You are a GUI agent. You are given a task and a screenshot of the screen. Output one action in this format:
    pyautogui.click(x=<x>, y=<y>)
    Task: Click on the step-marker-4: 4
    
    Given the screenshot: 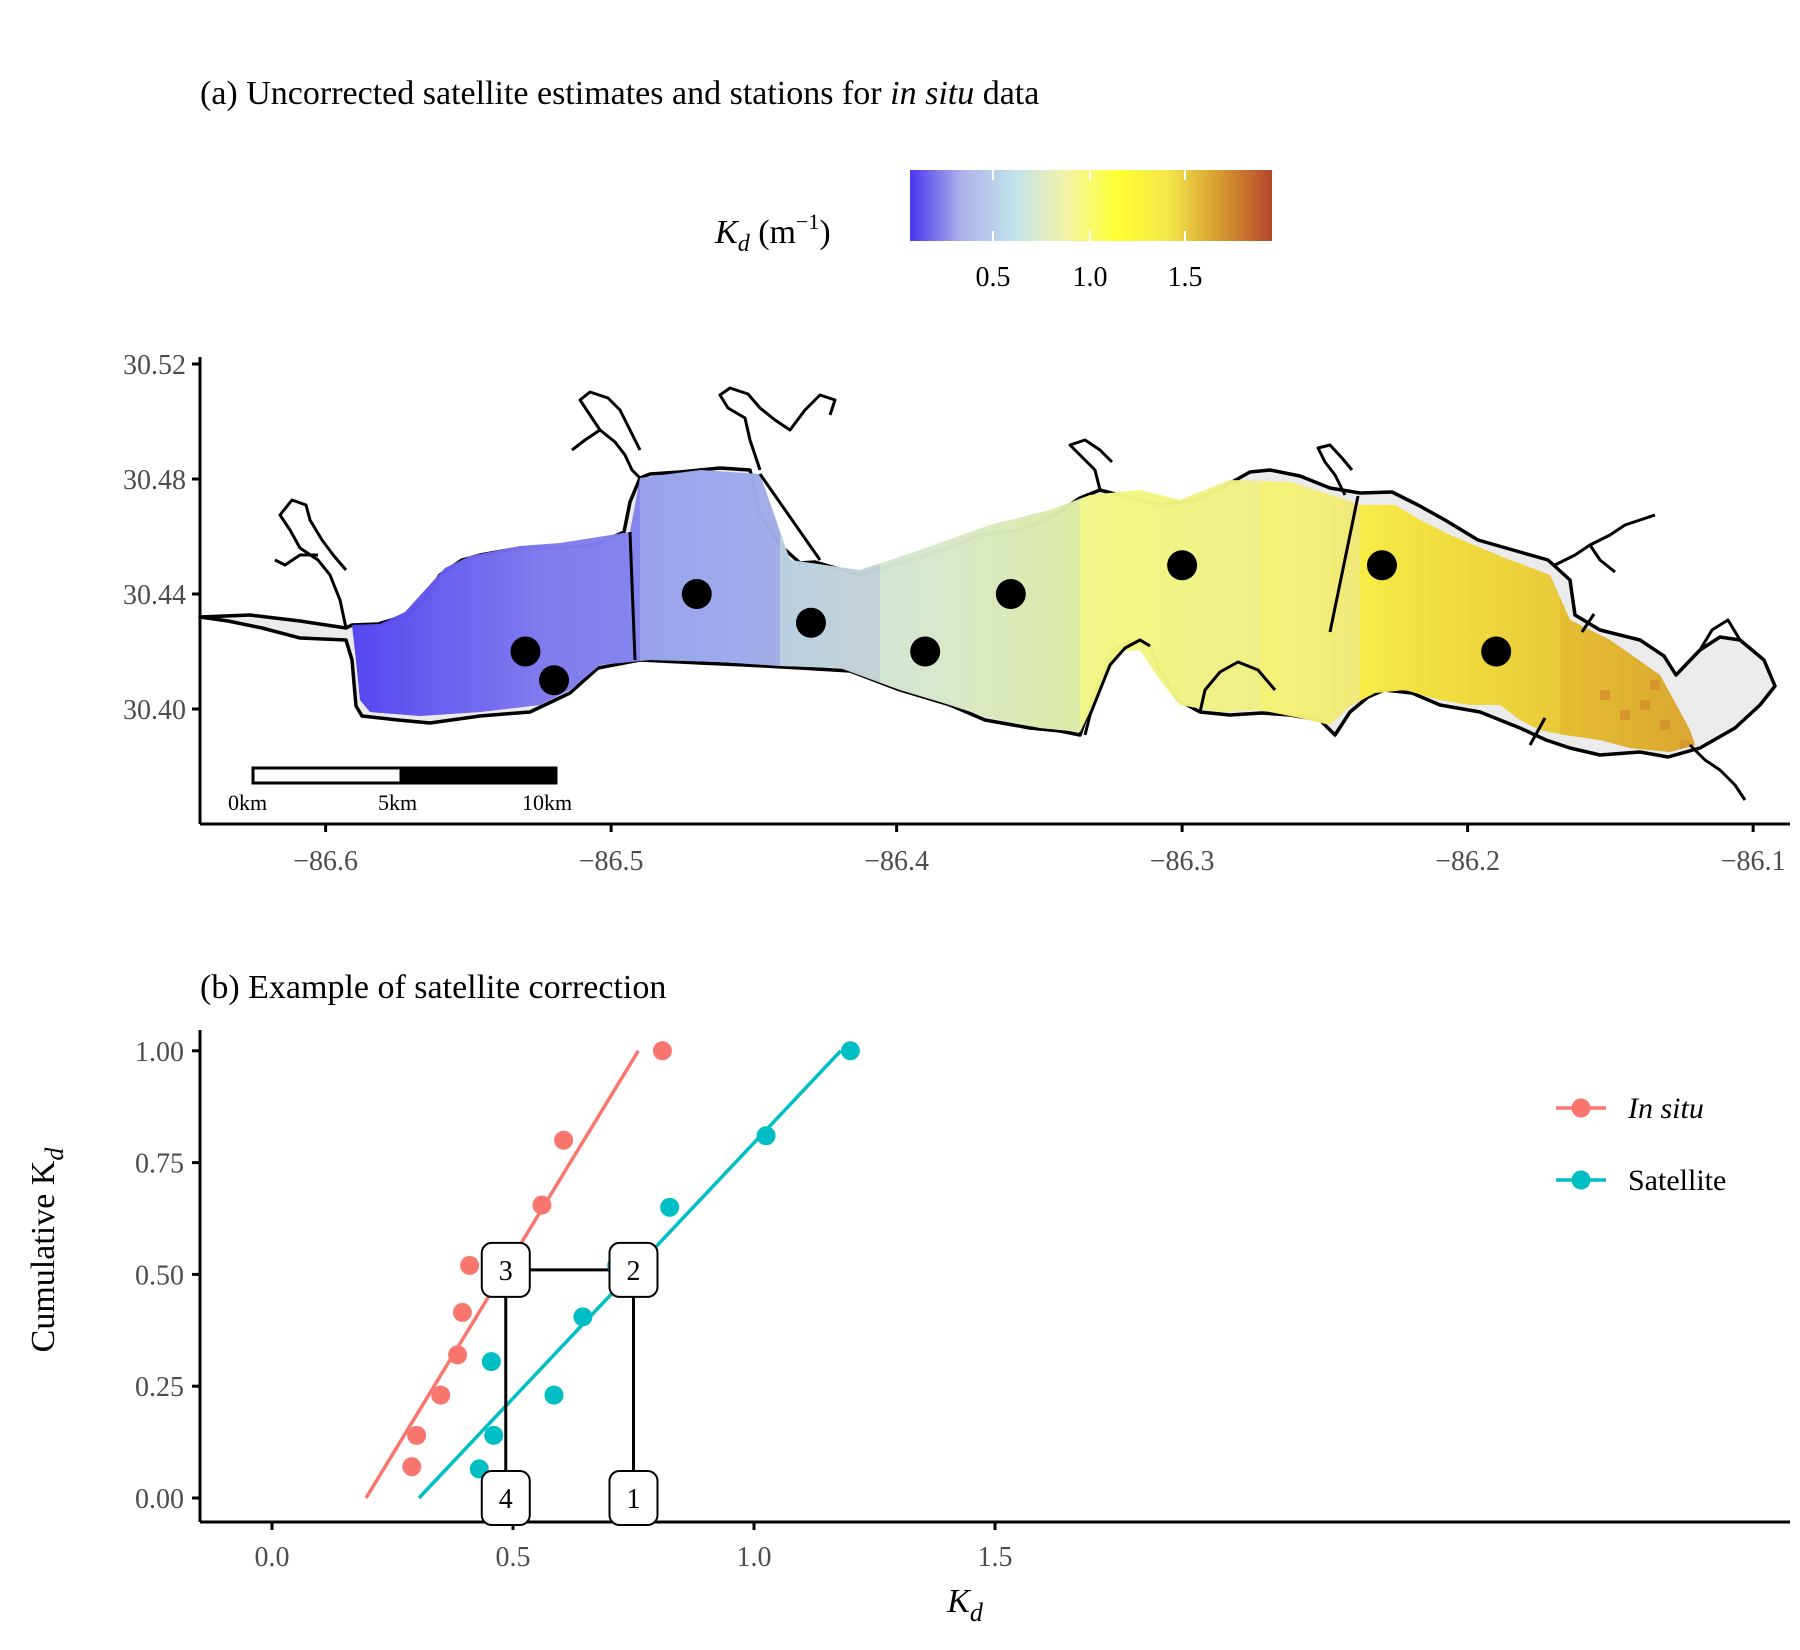 What is the action you would take?
    pyautogui.click(x=505, y=1498)
    